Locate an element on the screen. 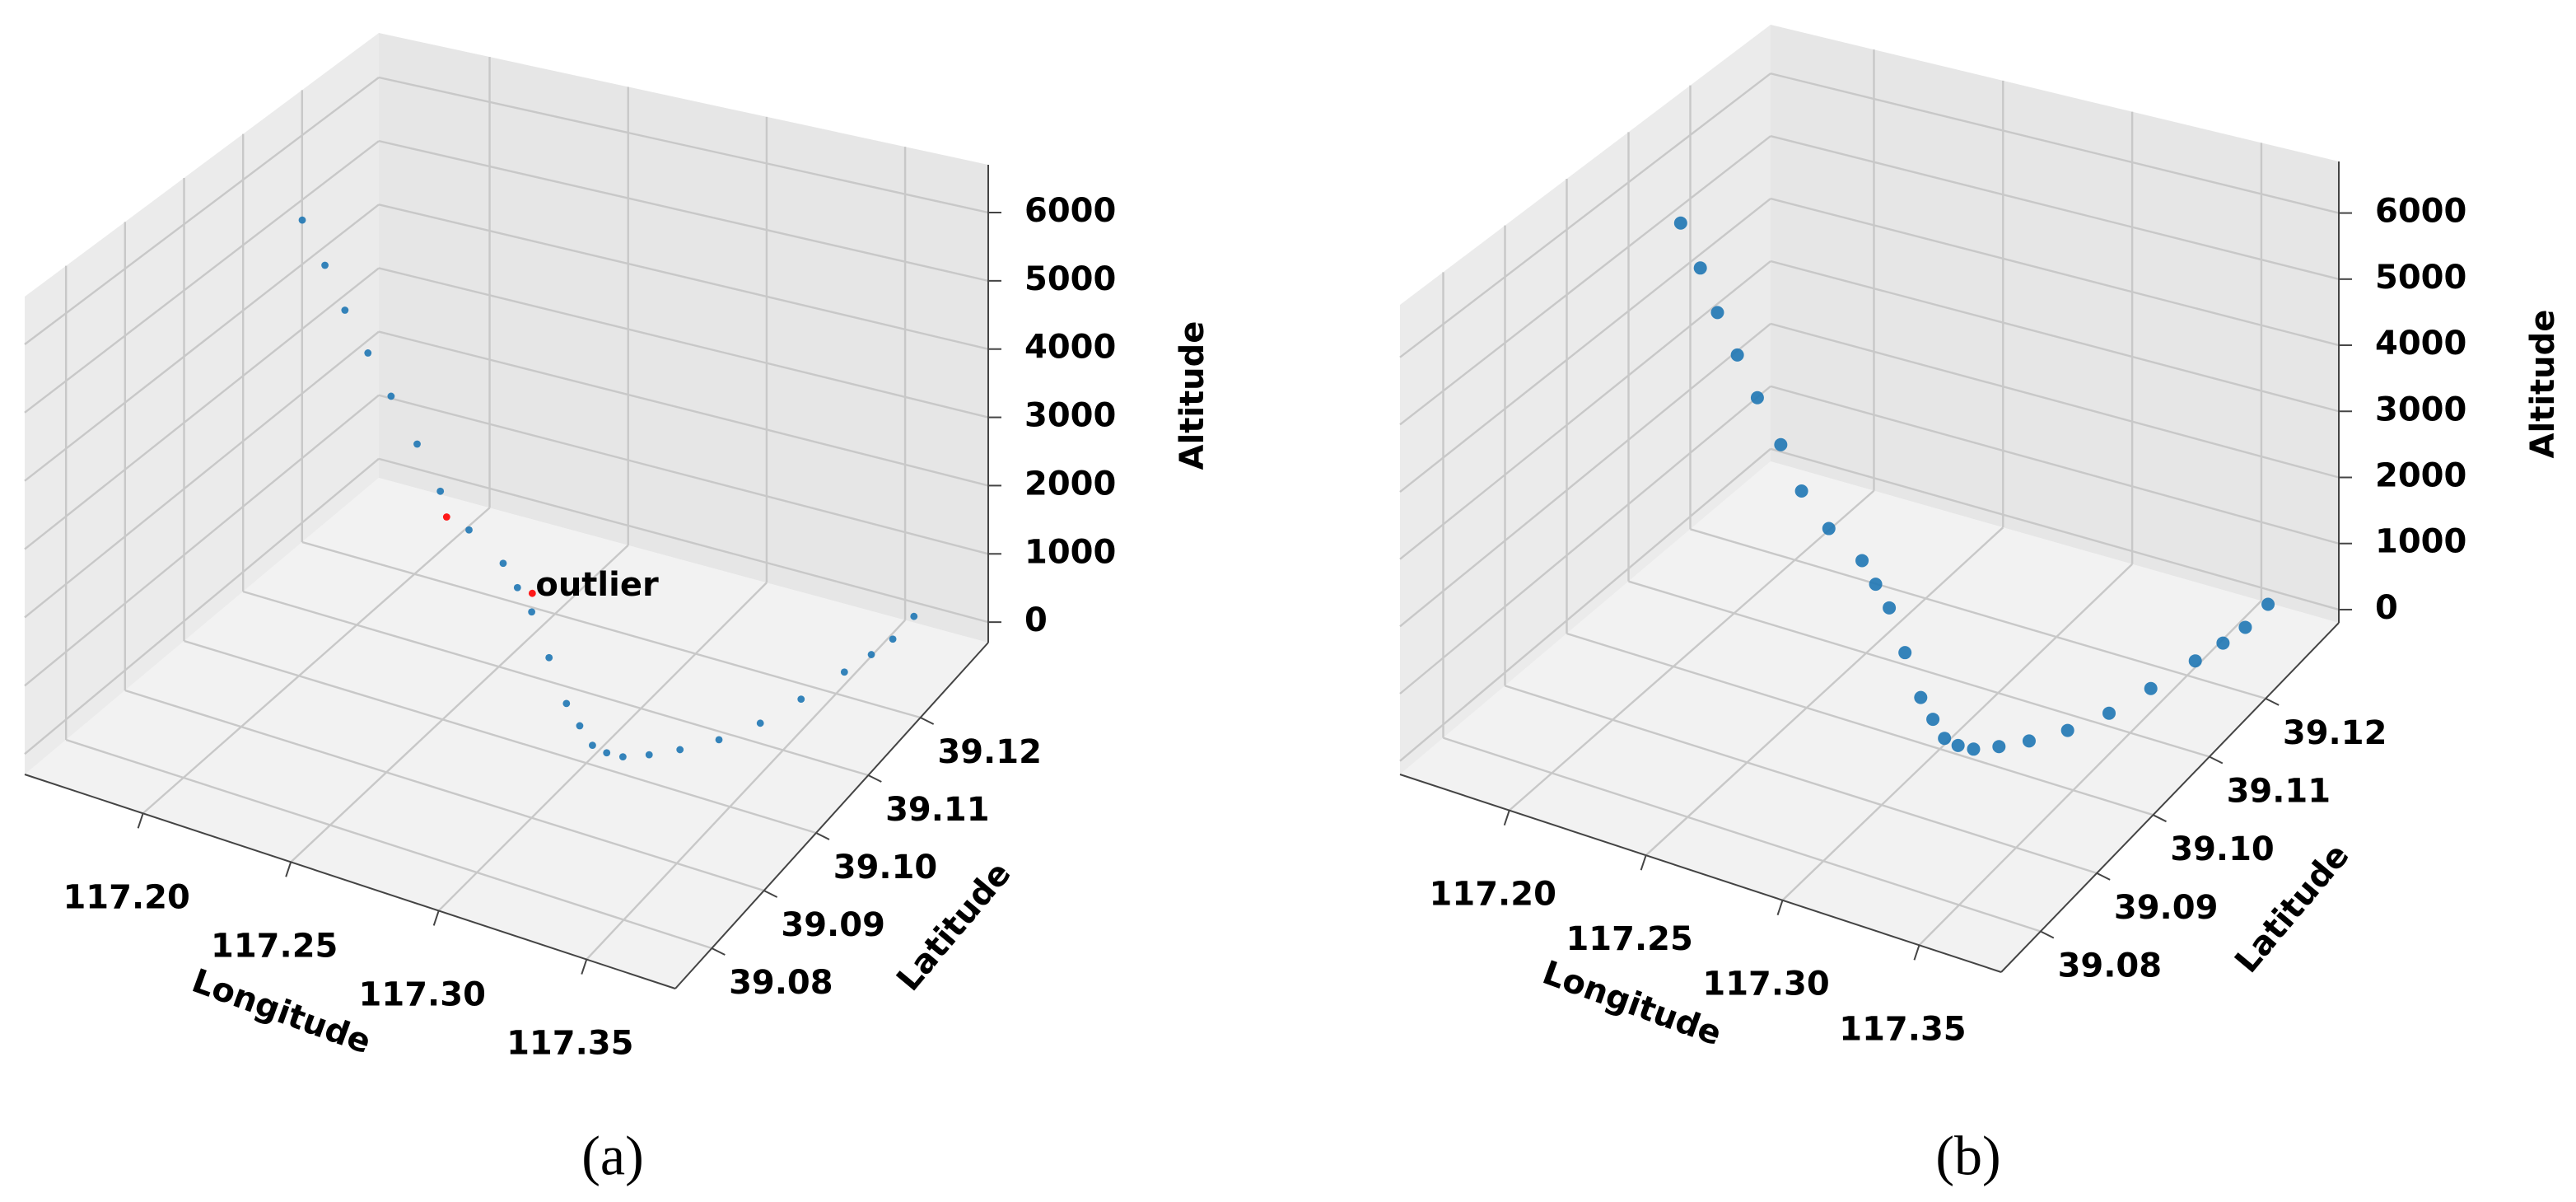 This screenshot has width=2576, height=1202. right-pane is located at coordinates (2055, 324).